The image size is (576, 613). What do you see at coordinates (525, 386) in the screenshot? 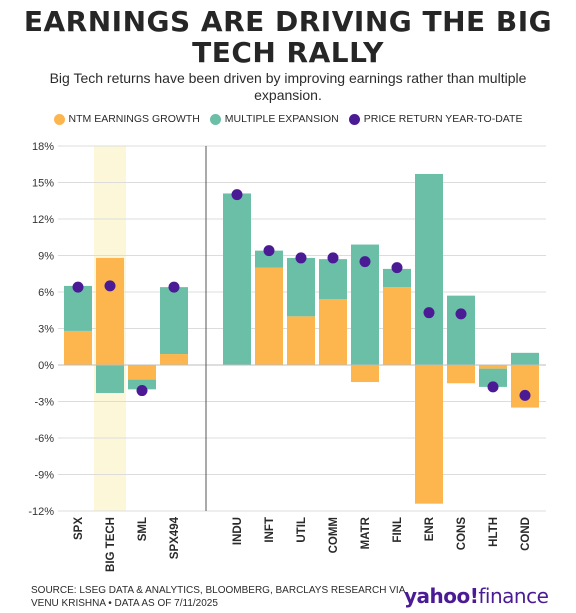
I see `bar-earnings-cond` at bounding box center [525, 386].